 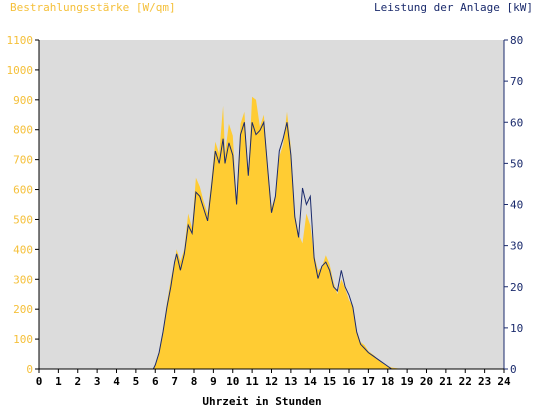 What do you see at coordinates (58, 381) in the screenshot?
I see `x-tick-label: 1` at bounding box center [58, 381].